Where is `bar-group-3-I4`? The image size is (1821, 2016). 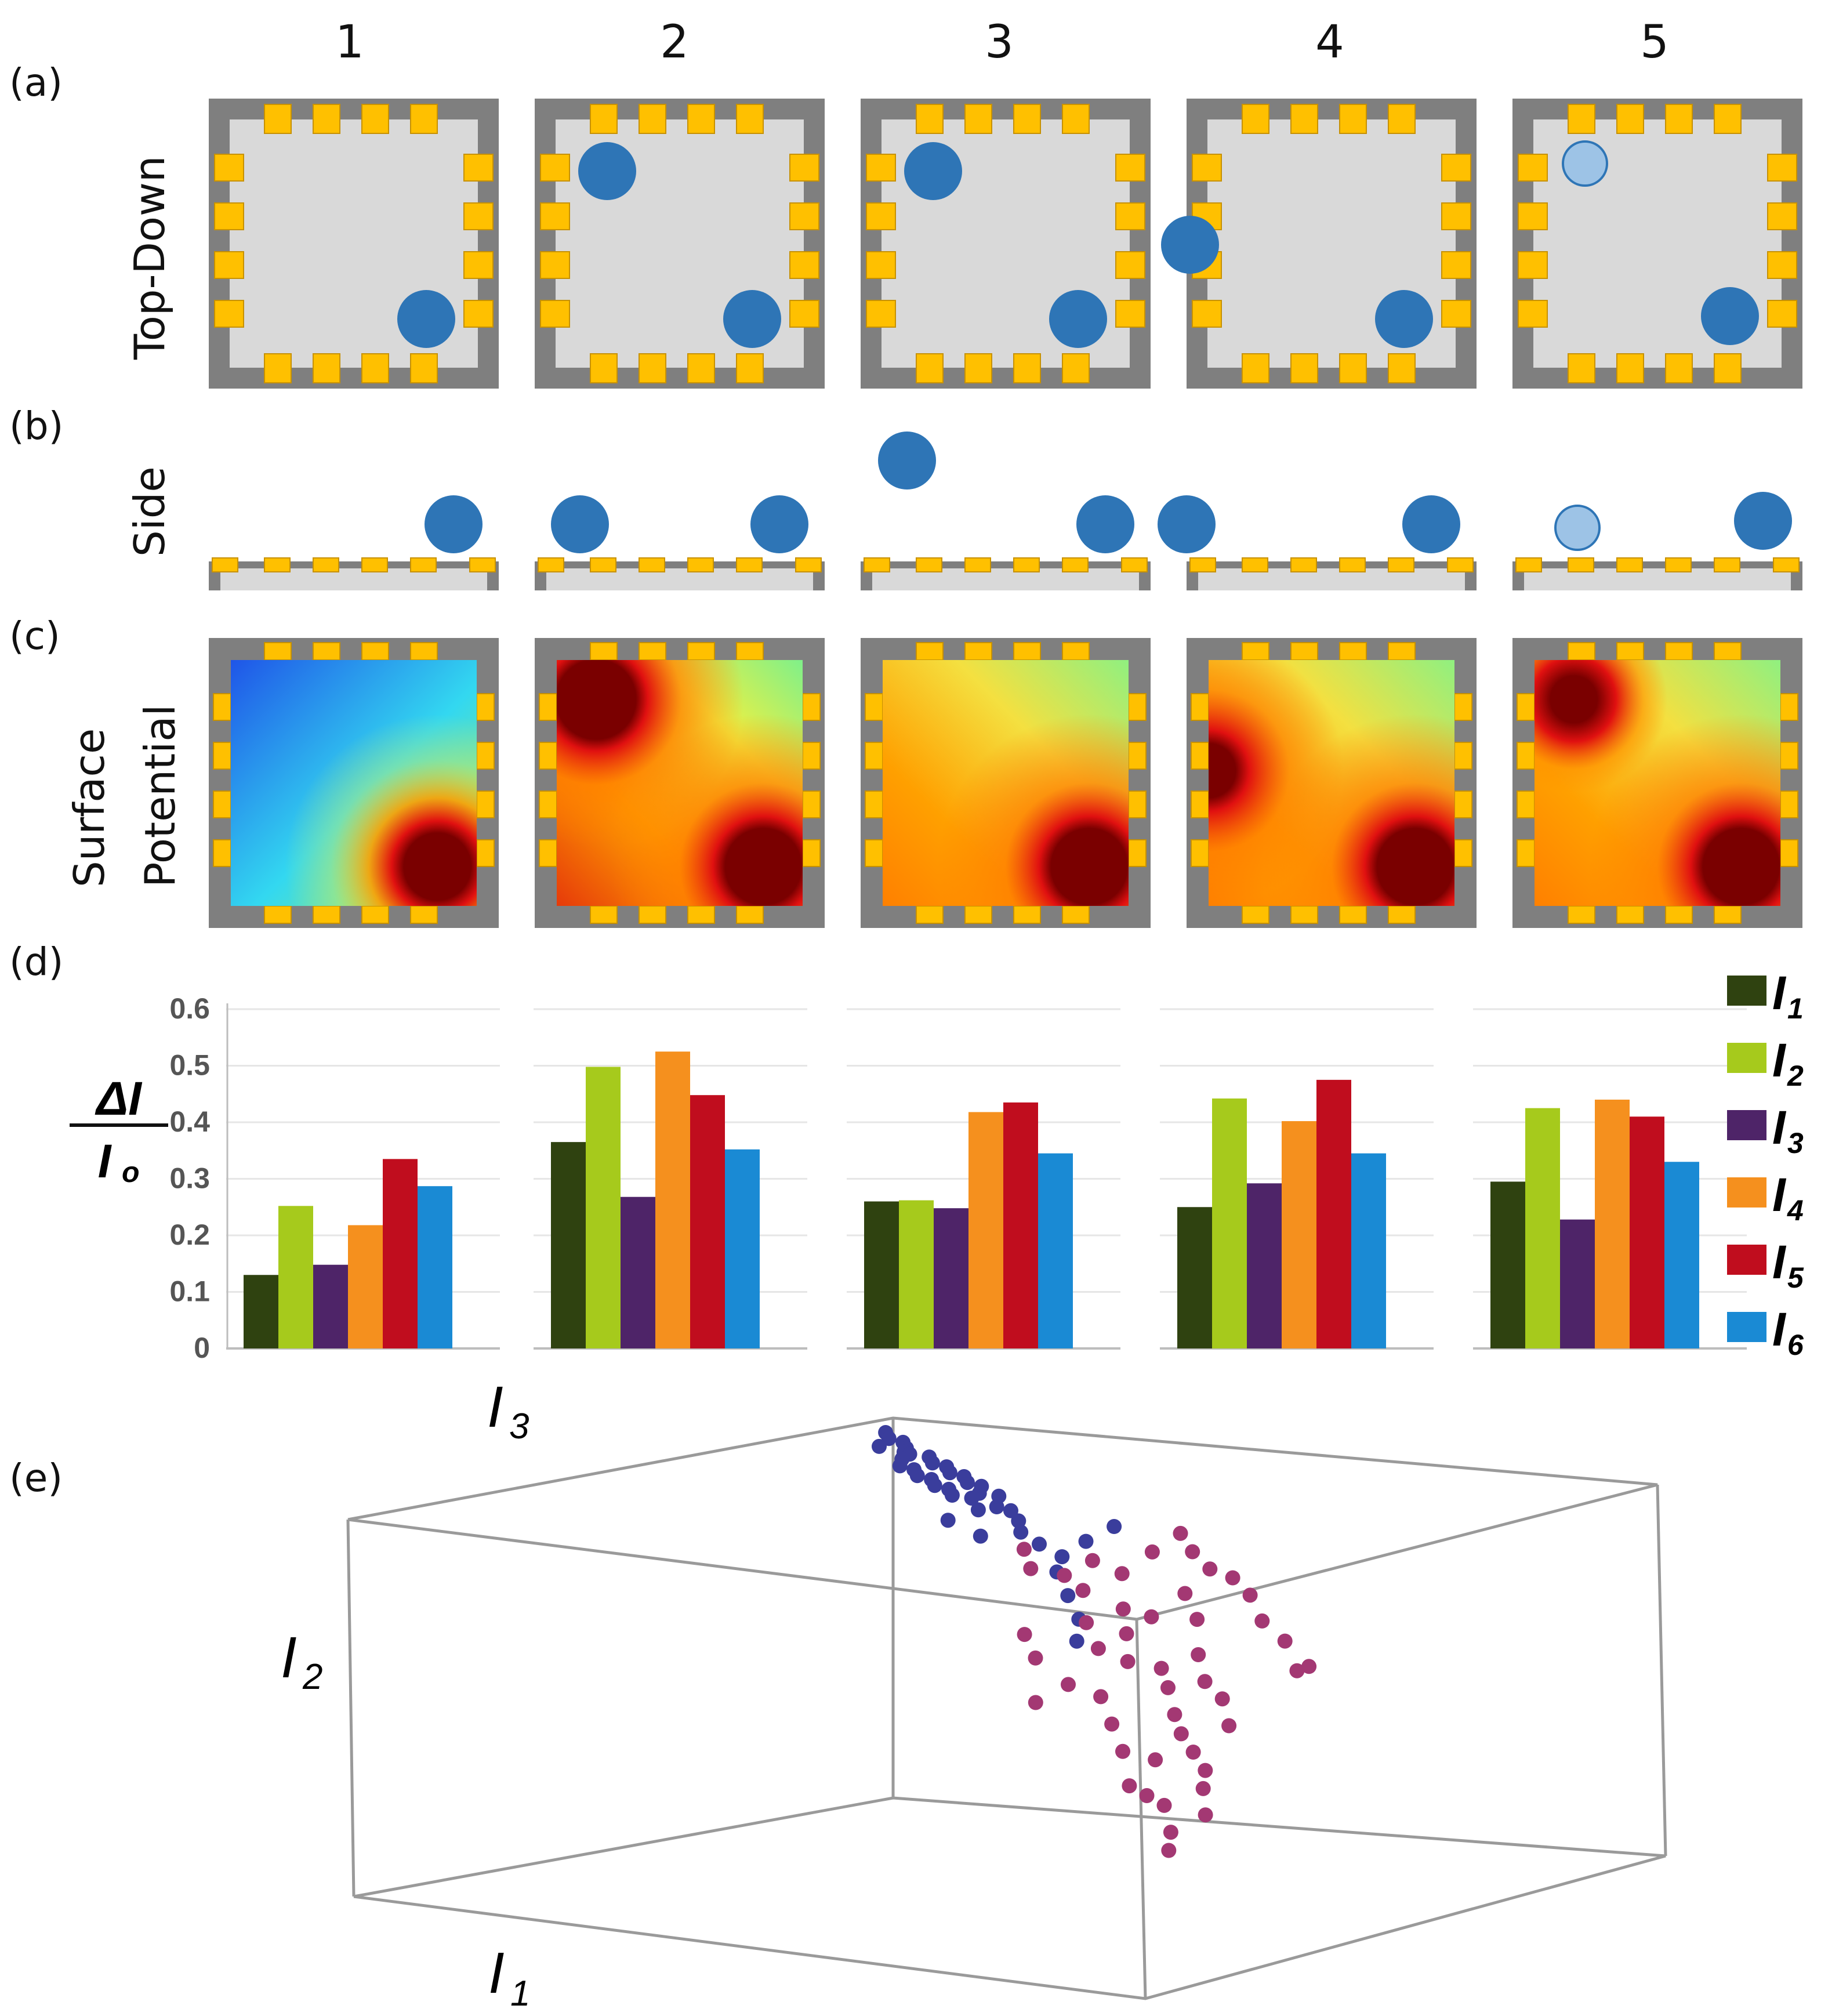 bar-group-3-I4 is located at coordinates (985, 1230).